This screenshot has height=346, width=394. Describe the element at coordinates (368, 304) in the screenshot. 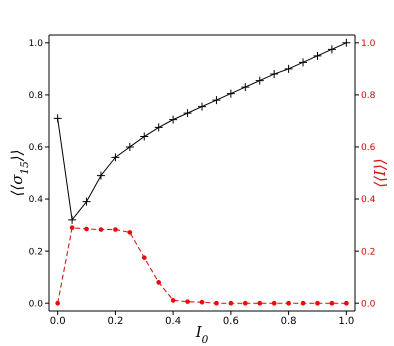

I see `y2-tick-label: 0.0` at that location.